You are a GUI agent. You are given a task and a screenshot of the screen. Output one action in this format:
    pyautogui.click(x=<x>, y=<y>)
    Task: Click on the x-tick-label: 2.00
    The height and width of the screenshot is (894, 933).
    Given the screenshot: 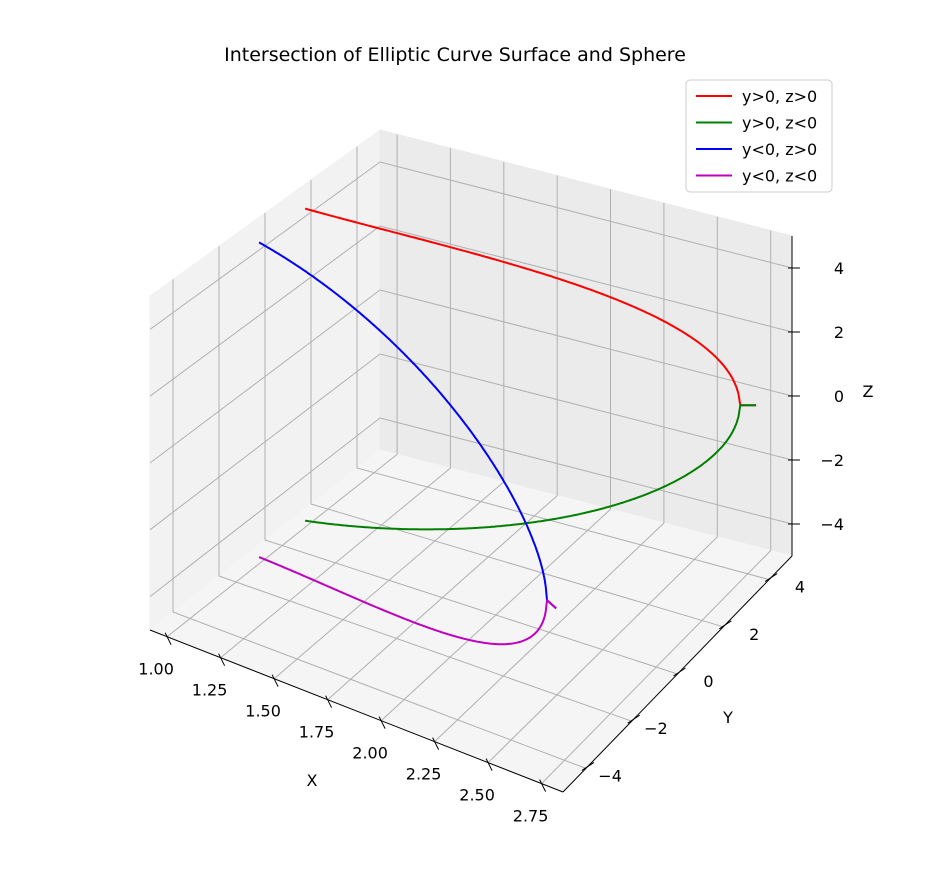 What is the action you would take?
    pyautogui.click(x=370, y=753)
    